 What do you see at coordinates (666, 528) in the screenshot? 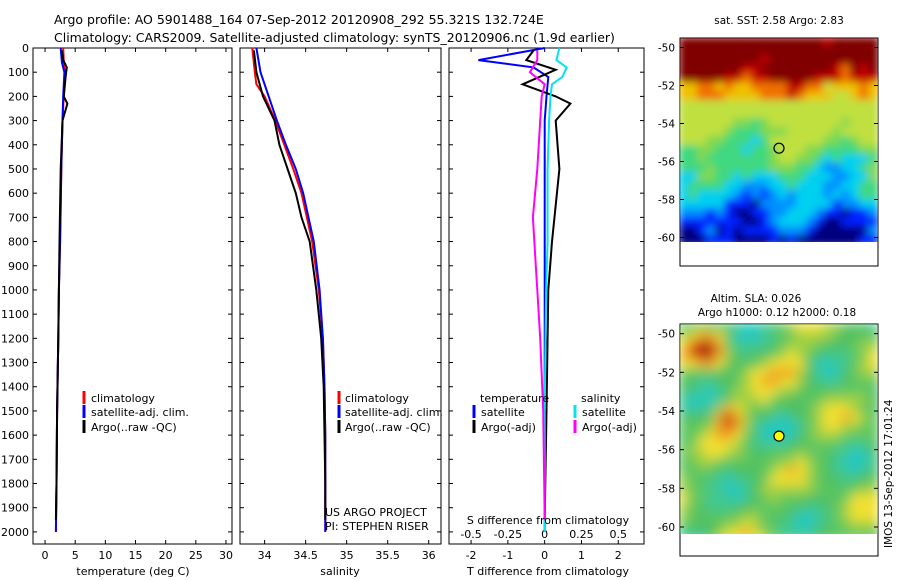
I see `y-tick-label: -60` at bounding box center [666, 528].